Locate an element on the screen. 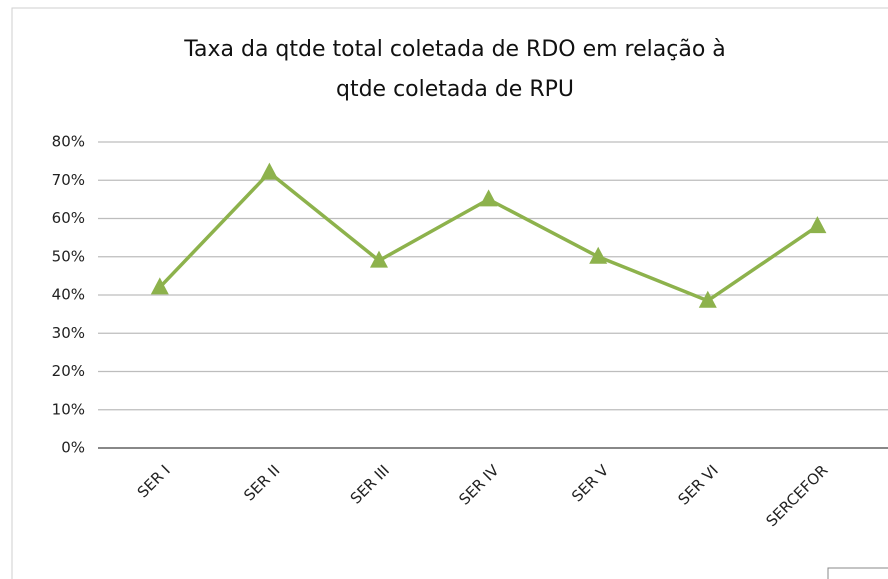 The image size is (888, 579). chart-title: qtde coletada de RPU is located at coordinates (455, 89).